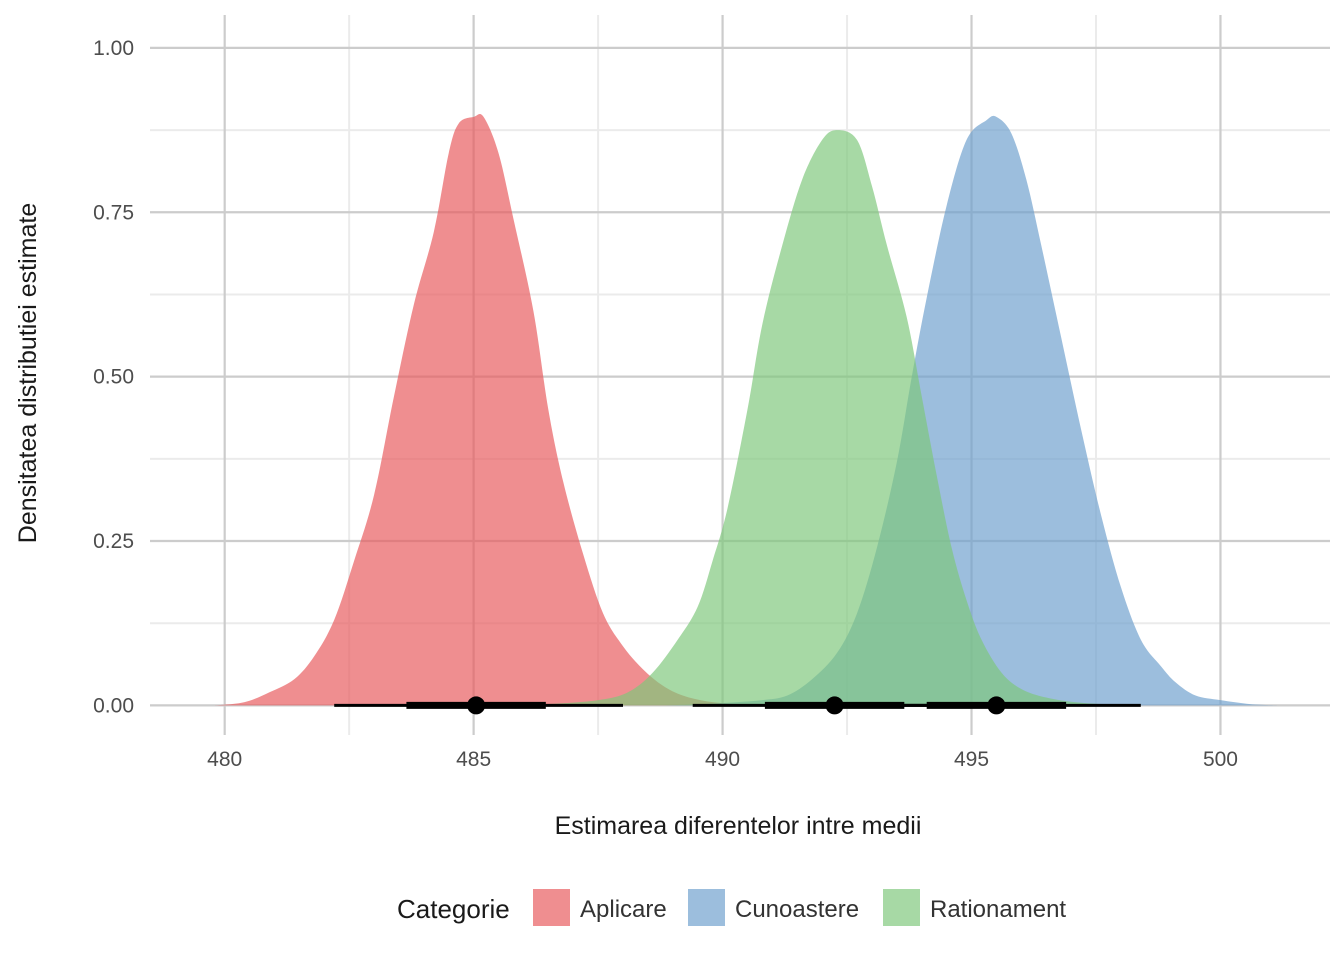  I want to click on x-tick-label: 485, so click(473, 759).